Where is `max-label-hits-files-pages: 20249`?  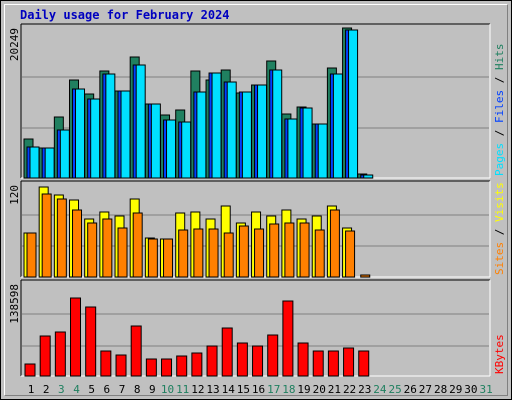
max-label-hits-files-pages: 20249 is located at coordinates (14, 44).